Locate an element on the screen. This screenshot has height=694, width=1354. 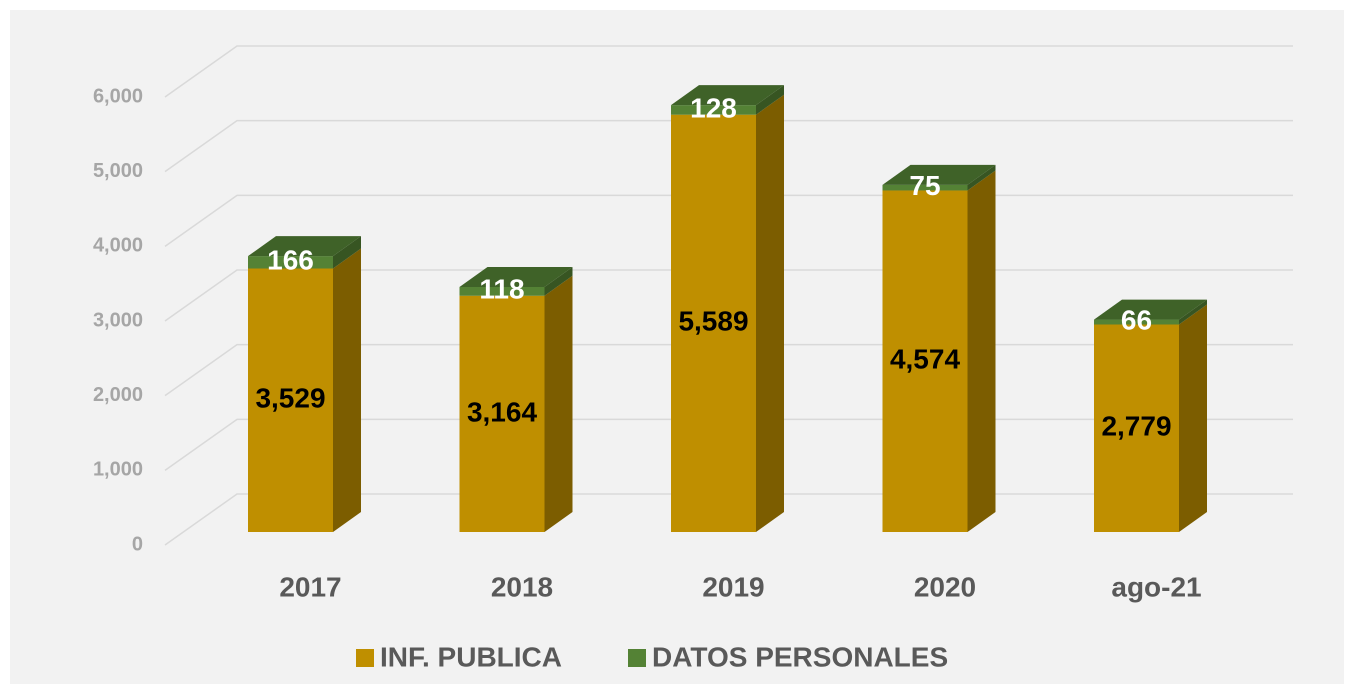
data-label: 5,589 is located at coordinates (713, 321).